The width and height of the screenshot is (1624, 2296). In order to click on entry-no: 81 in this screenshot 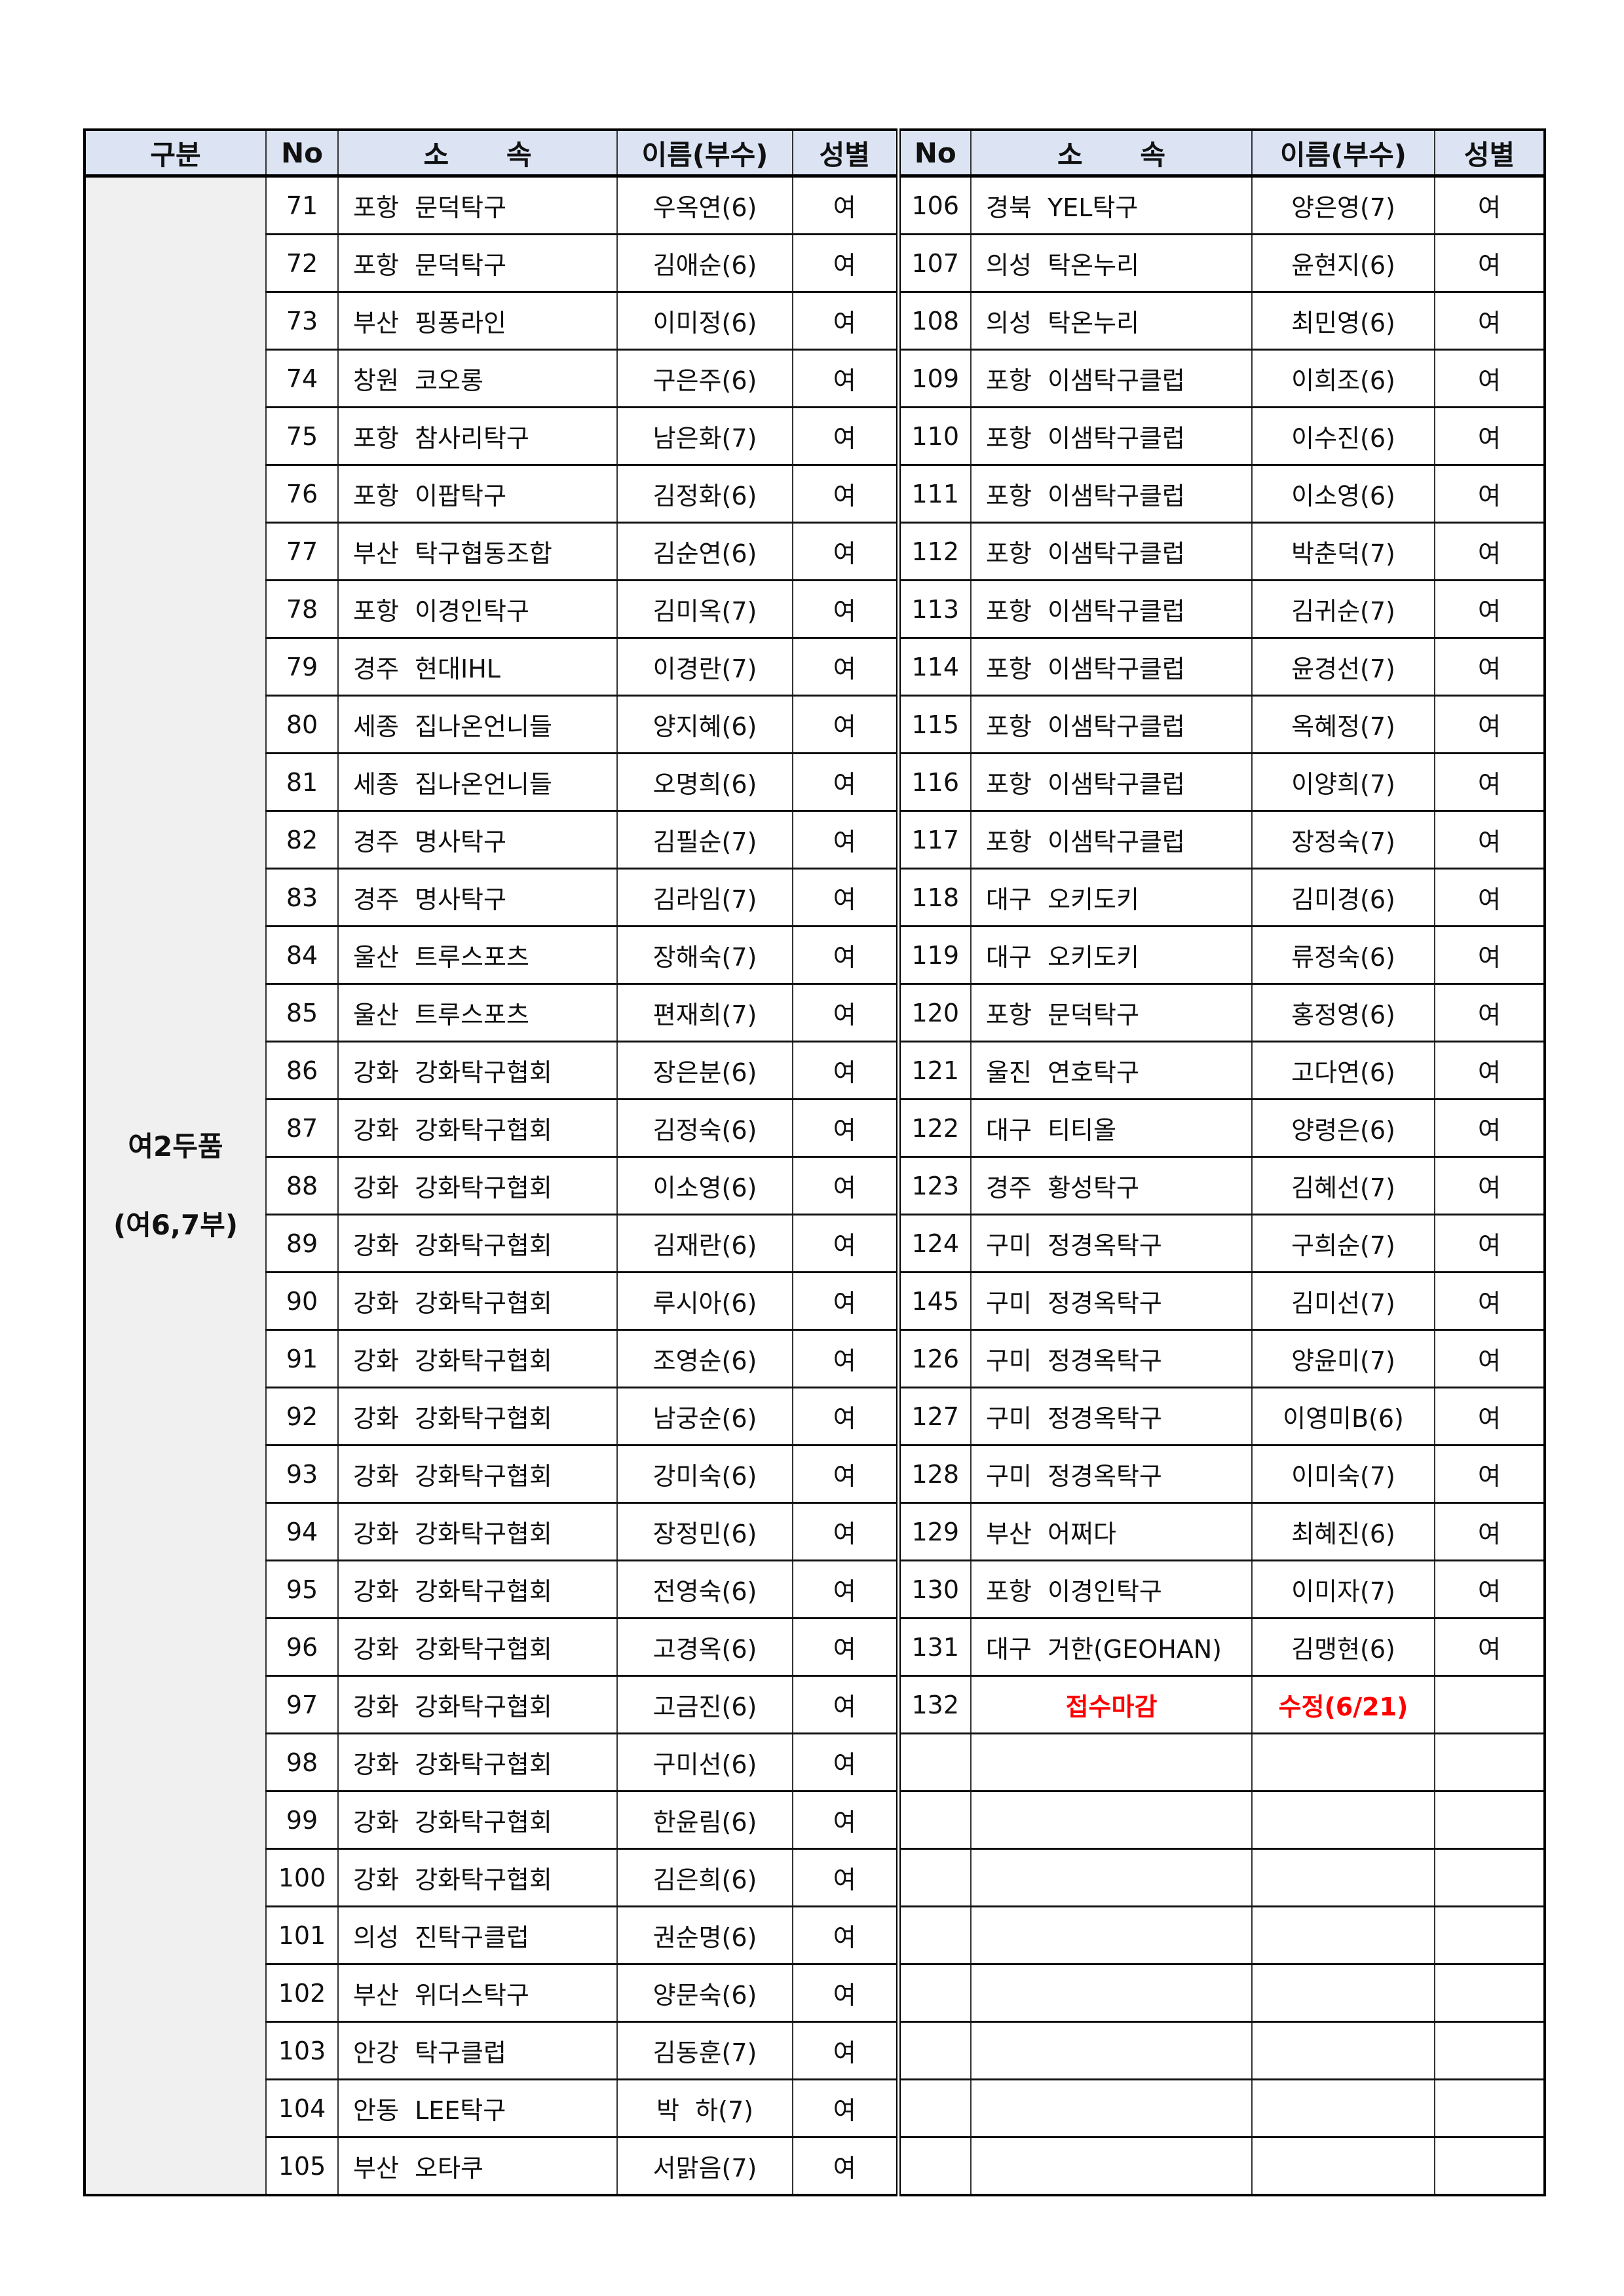, I will do `click(302, 782)`.